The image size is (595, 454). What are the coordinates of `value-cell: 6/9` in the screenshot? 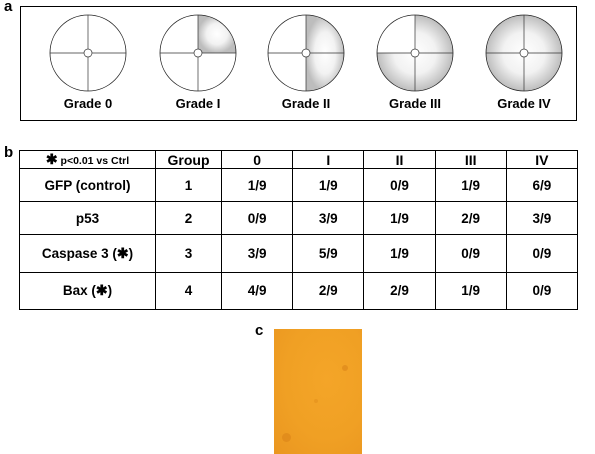 It's located at (542, 185).